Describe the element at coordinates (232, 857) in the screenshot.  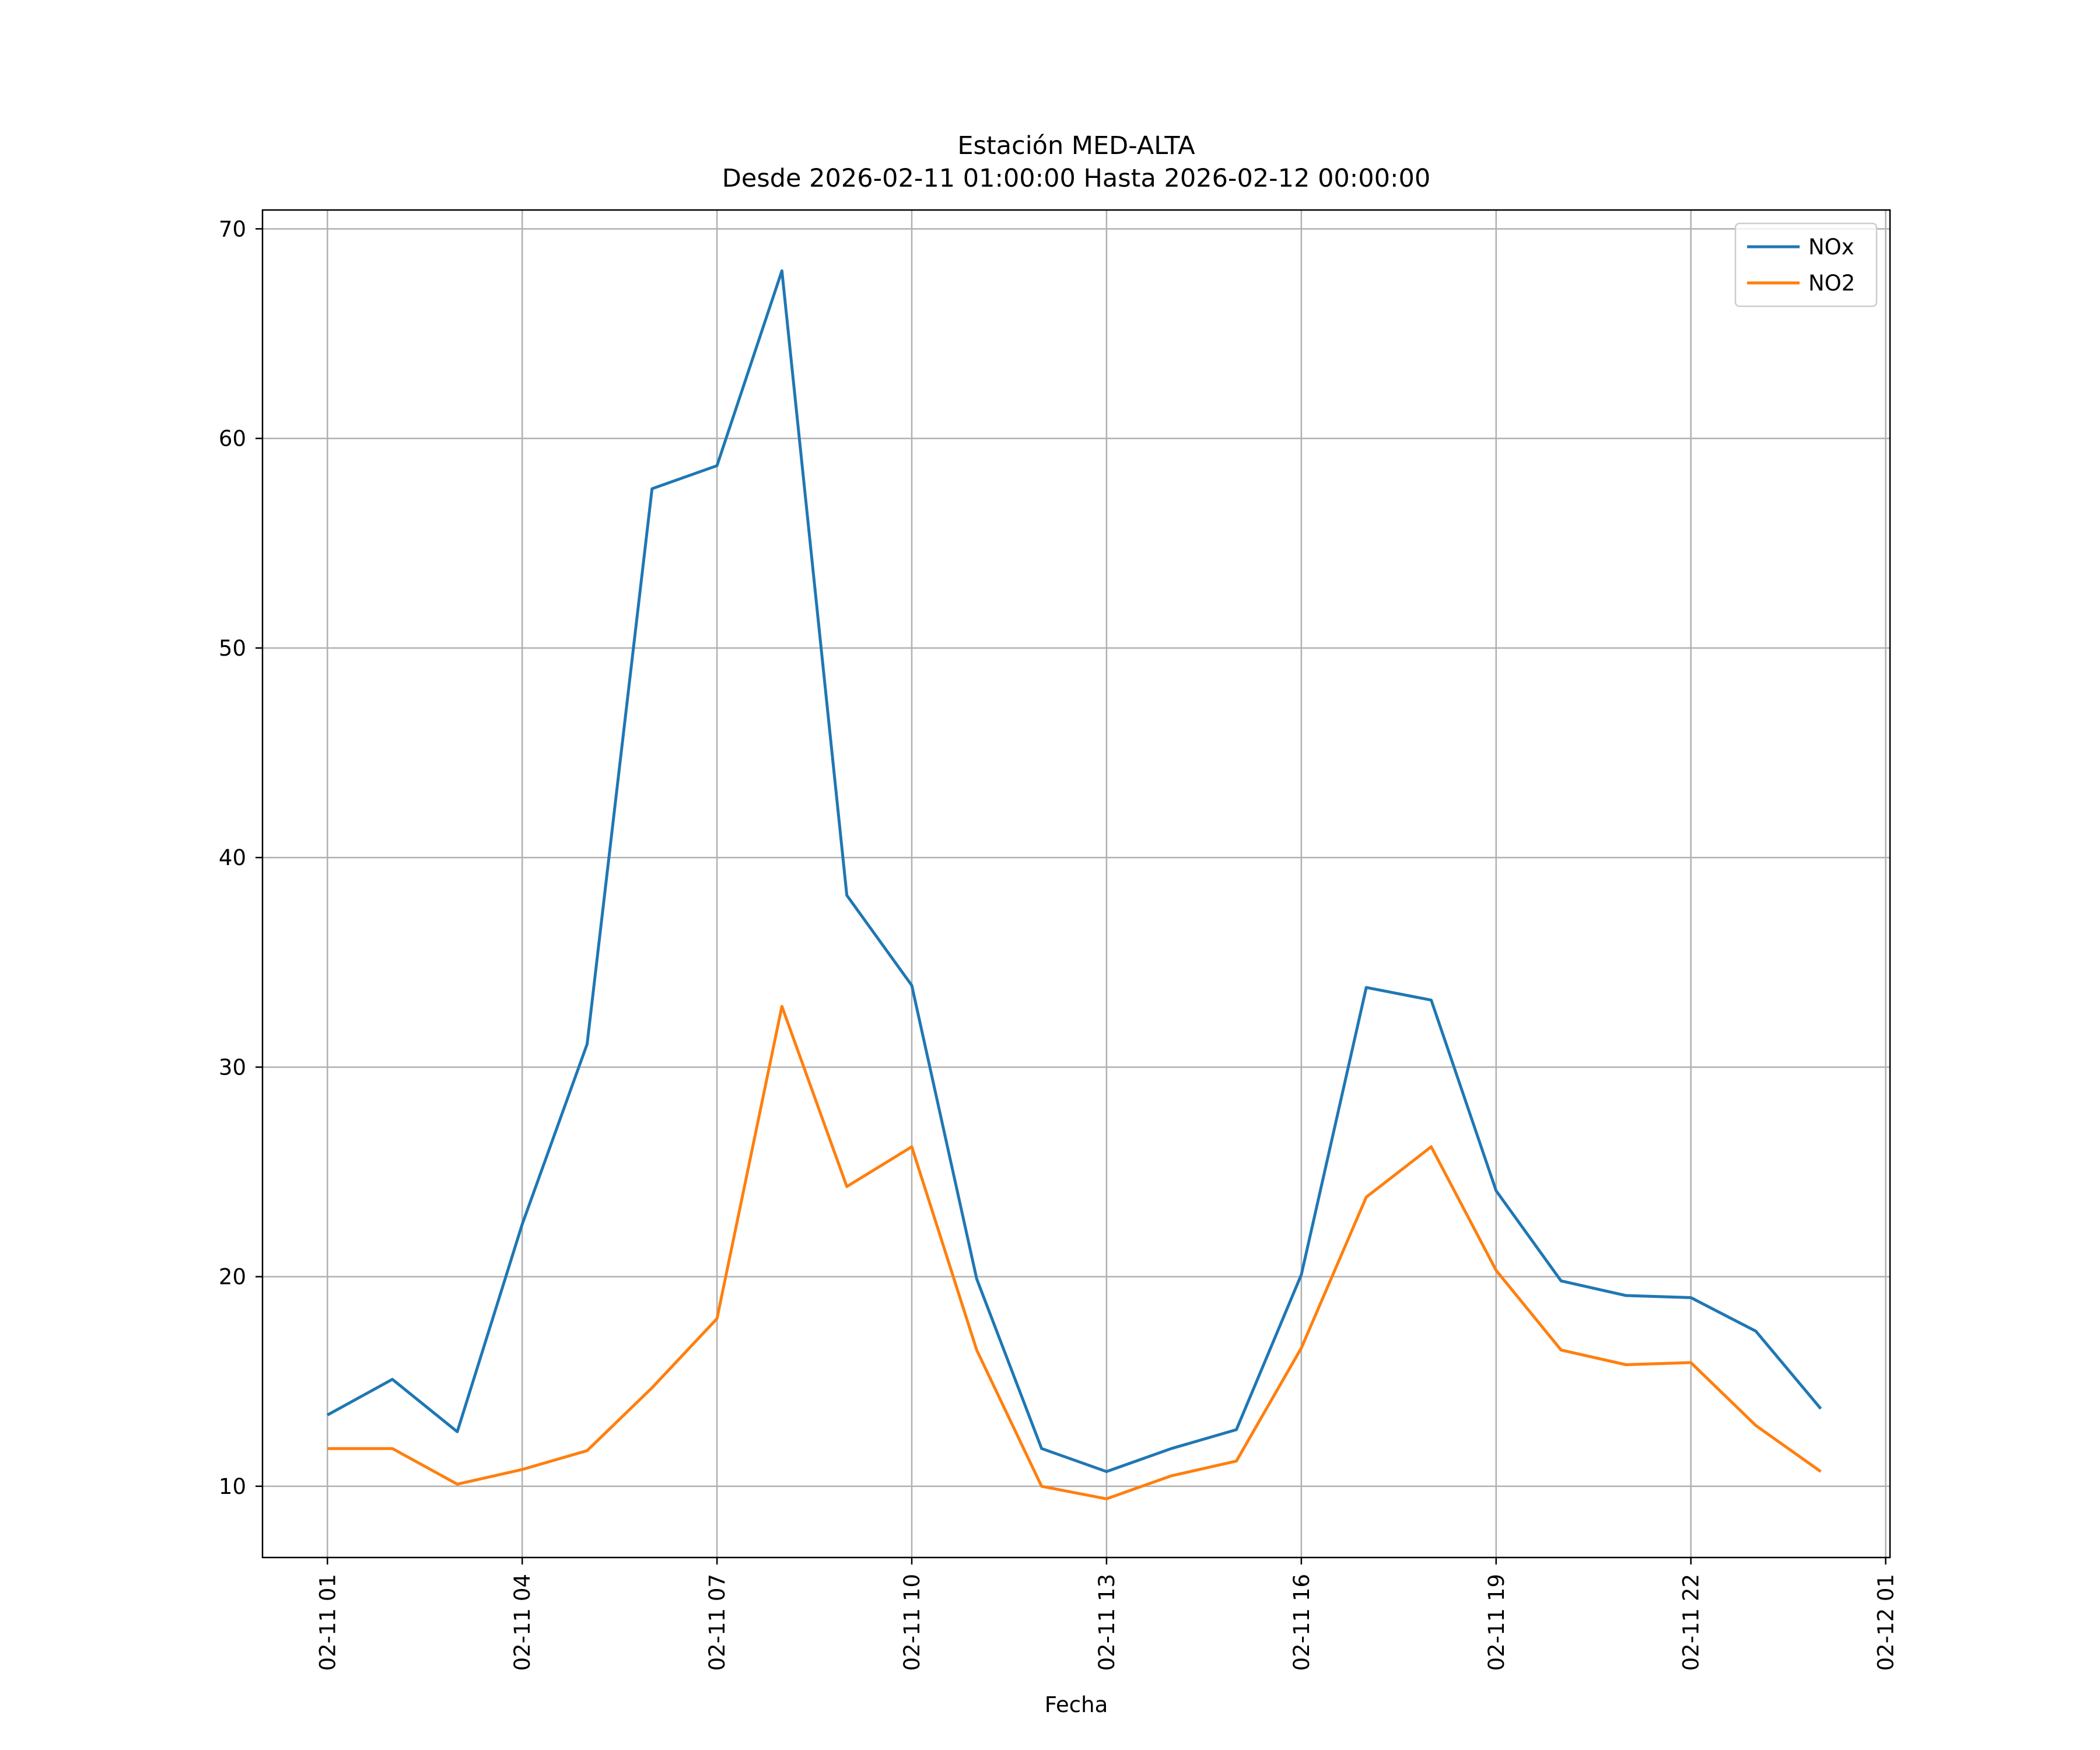
I see `y-tick-label: 40` at that location.